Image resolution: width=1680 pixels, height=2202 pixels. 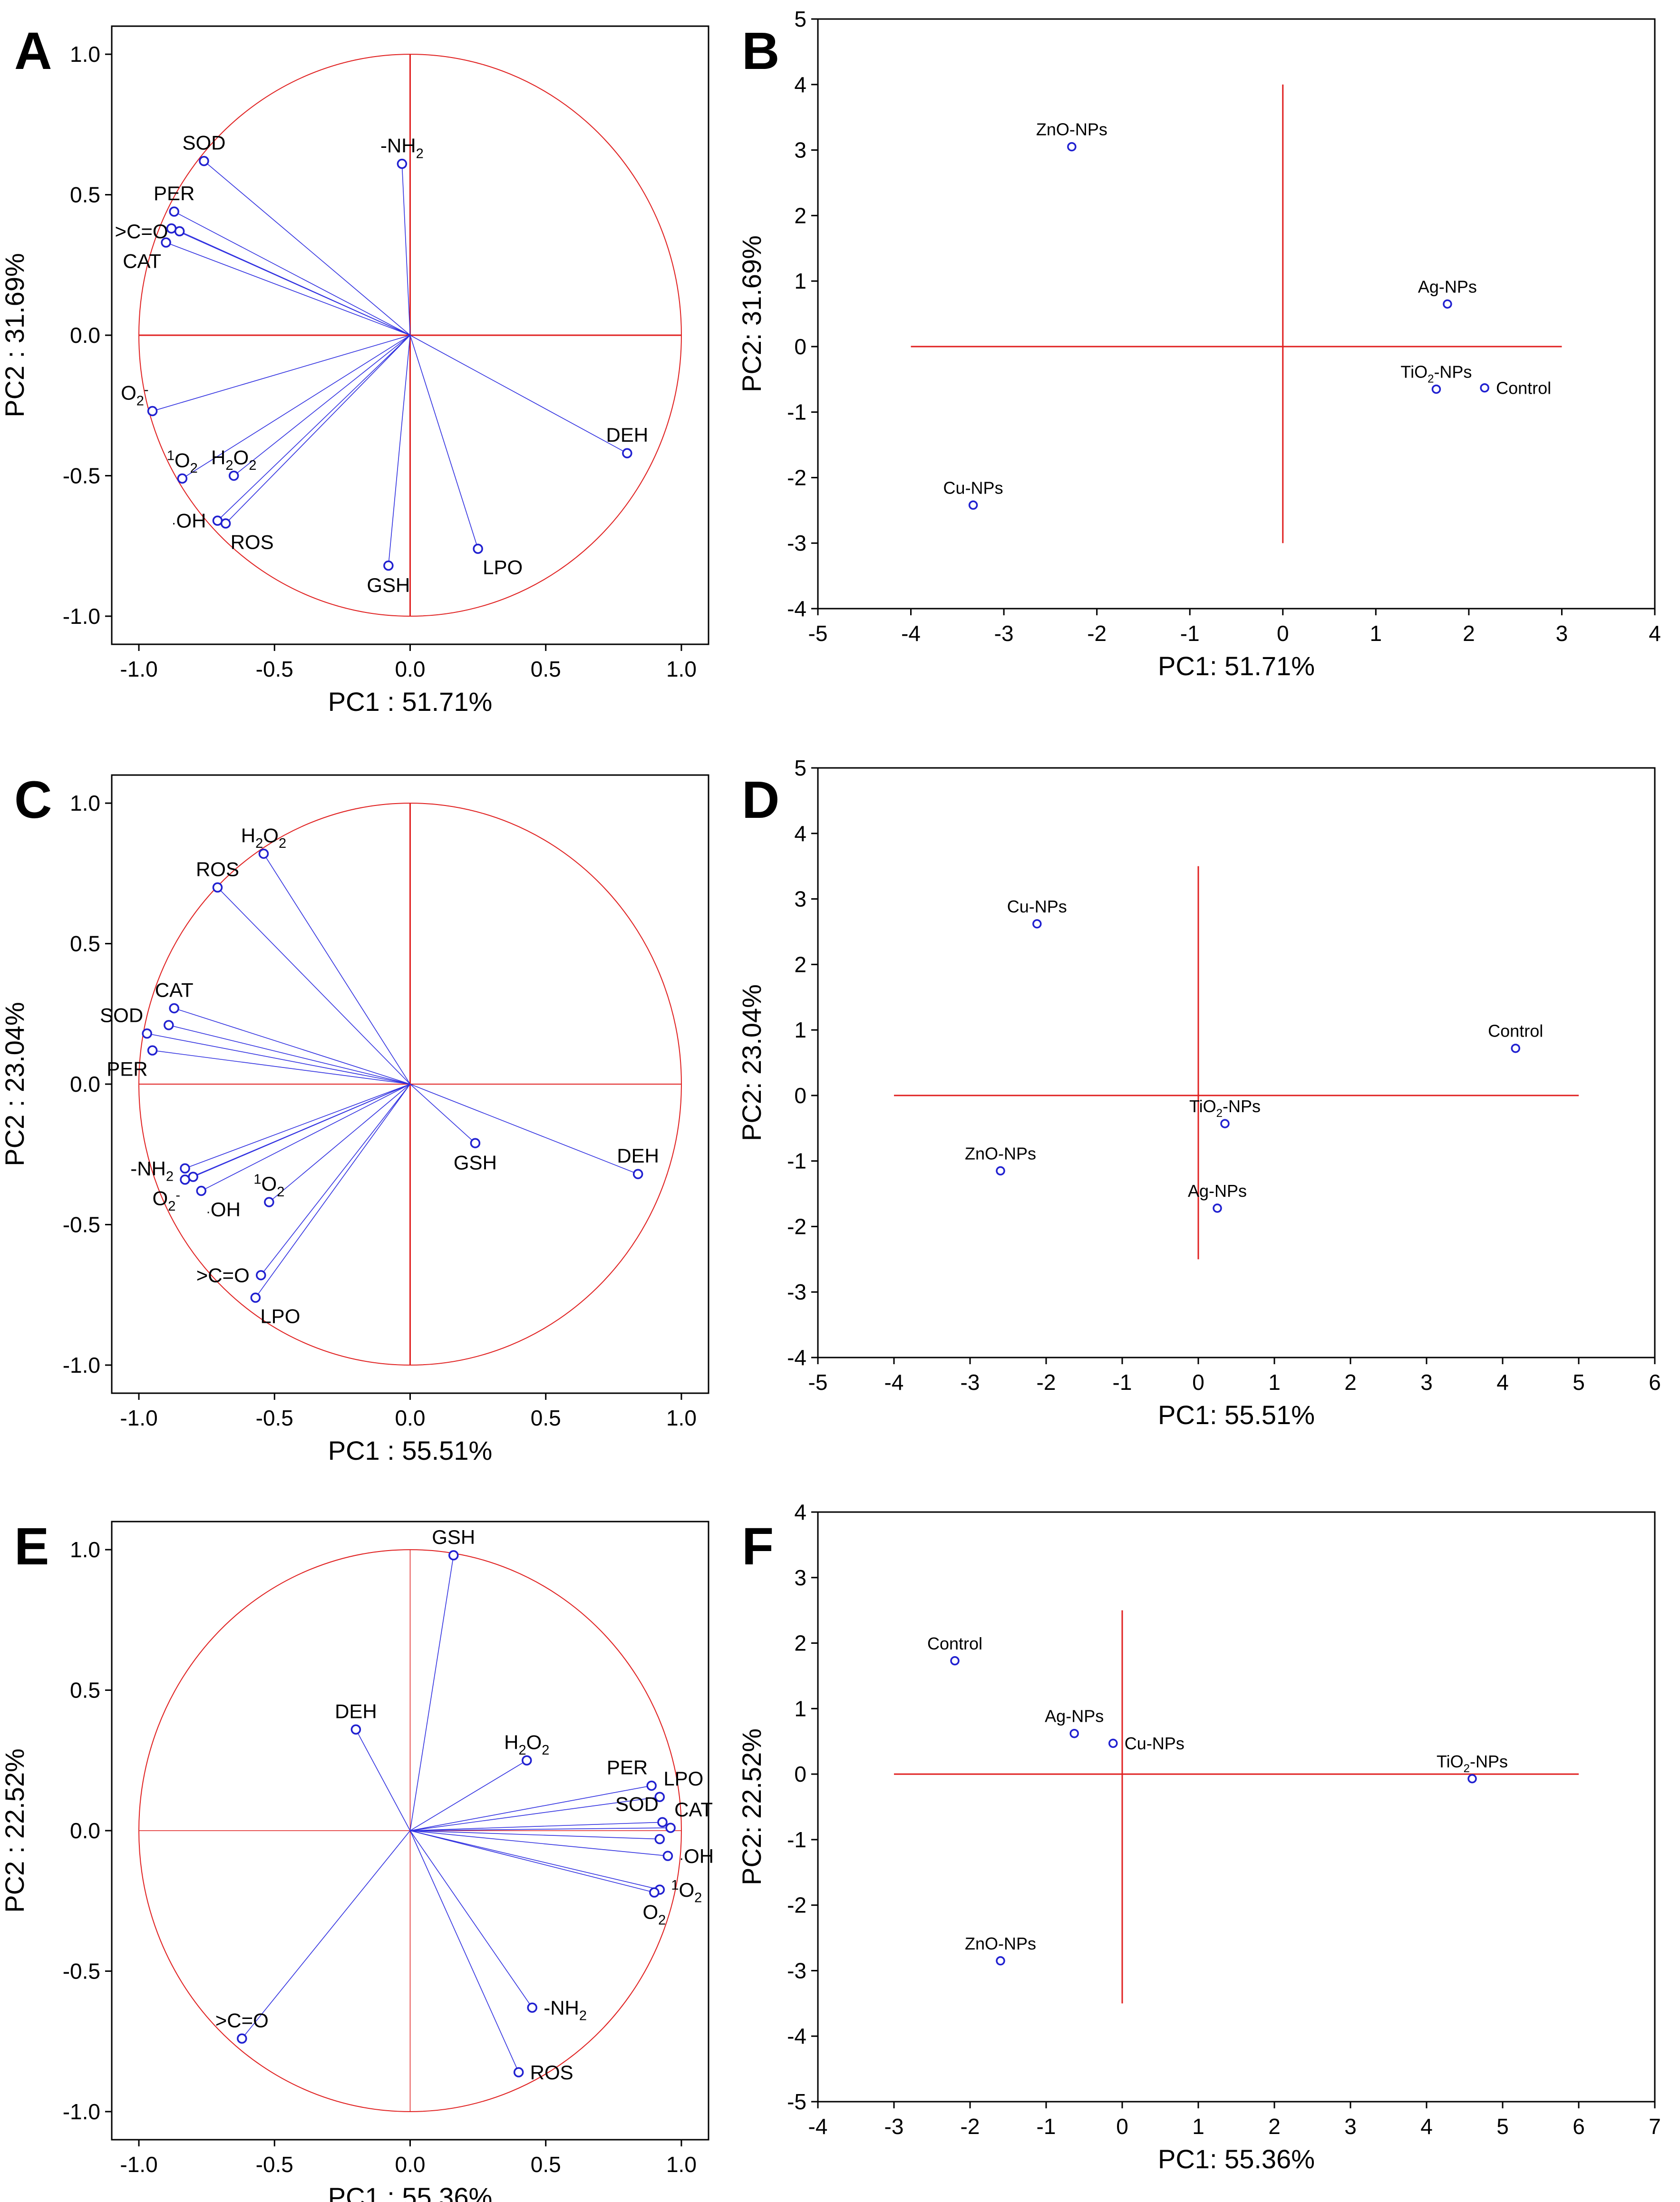 I want to click on x-tick-label: 2, so click(x=1469, y=634).